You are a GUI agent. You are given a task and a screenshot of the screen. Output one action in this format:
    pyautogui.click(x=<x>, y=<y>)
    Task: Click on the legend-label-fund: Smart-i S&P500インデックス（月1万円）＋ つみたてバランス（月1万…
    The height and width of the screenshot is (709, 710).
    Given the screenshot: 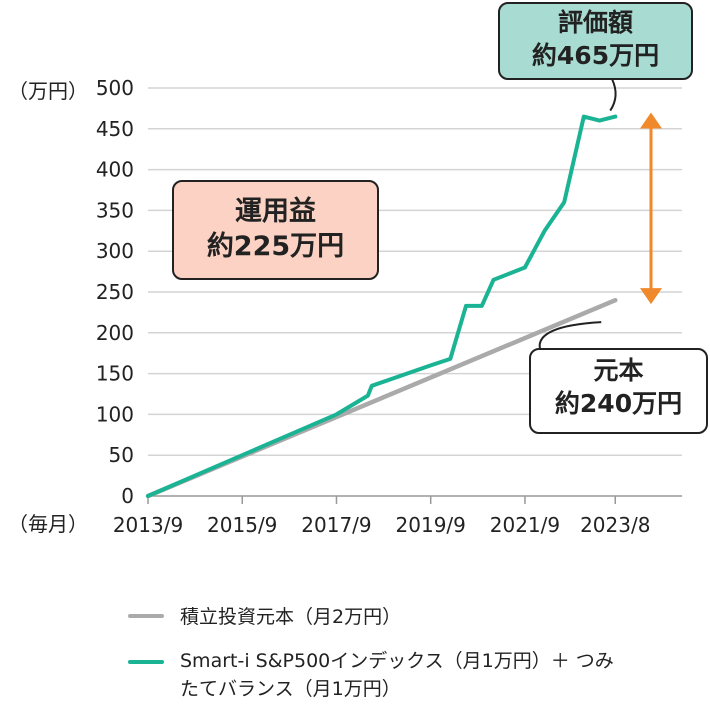 What is the action you would take?
    pyautogui.click(x=397, y=675)
    